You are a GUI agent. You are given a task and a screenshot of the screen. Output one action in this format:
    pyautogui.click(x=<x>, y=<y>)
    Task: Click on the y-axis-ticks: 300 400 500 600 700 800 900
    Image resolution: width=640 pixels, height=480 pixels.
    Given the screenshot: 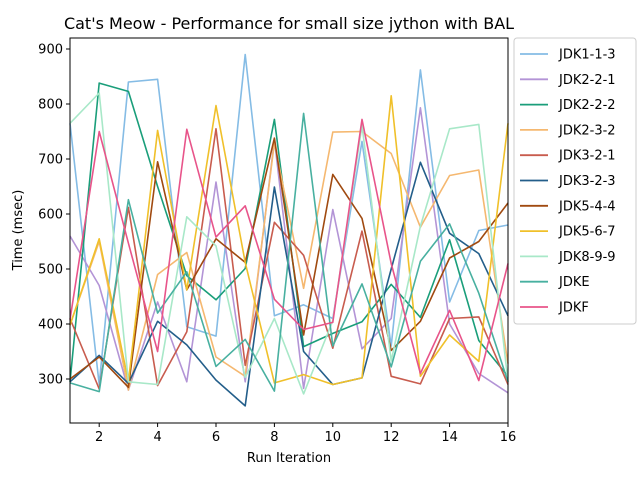 What is the action you would take?
    pyautogui.click(x=54, y=215)
    